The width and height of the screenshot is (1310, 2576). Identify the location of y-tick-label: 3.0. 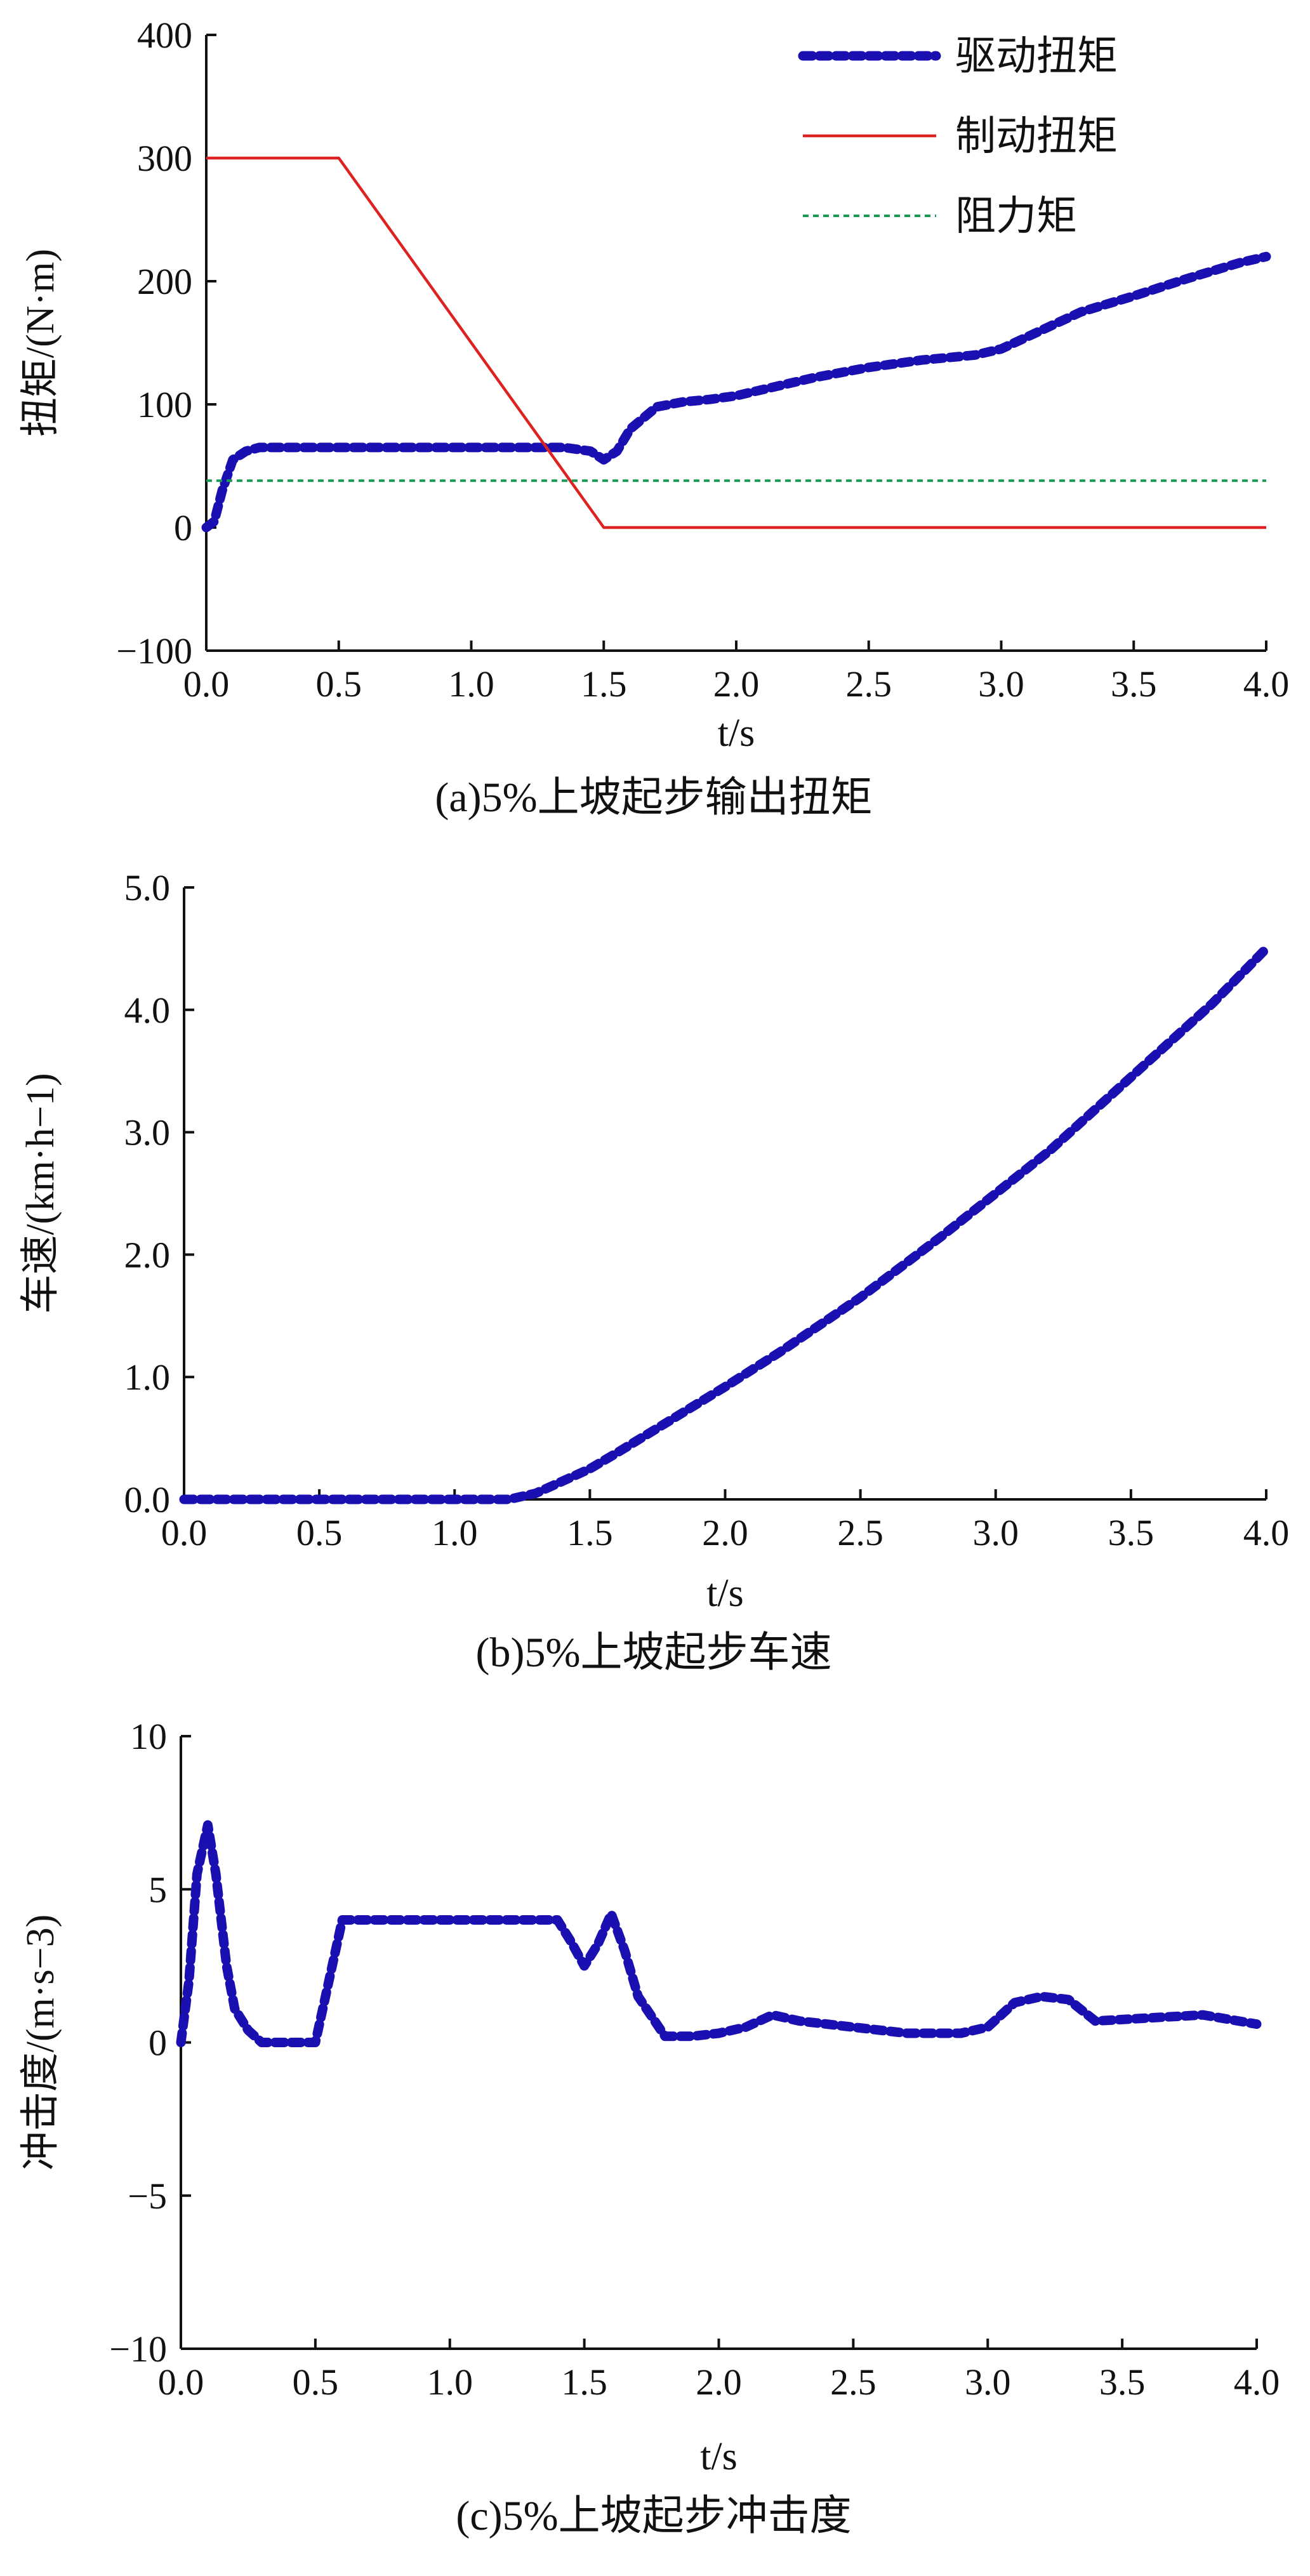
(147, 1132).